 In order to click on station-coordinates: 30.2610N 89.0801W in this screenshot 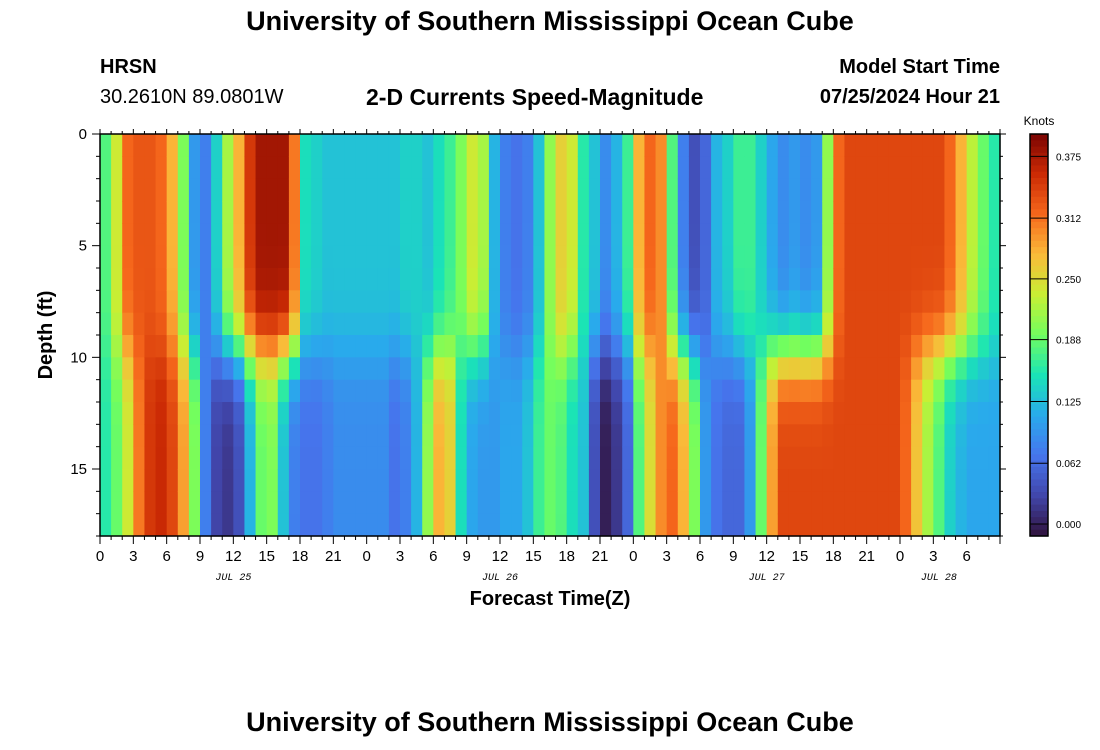, I will do `click(192, 97)`.